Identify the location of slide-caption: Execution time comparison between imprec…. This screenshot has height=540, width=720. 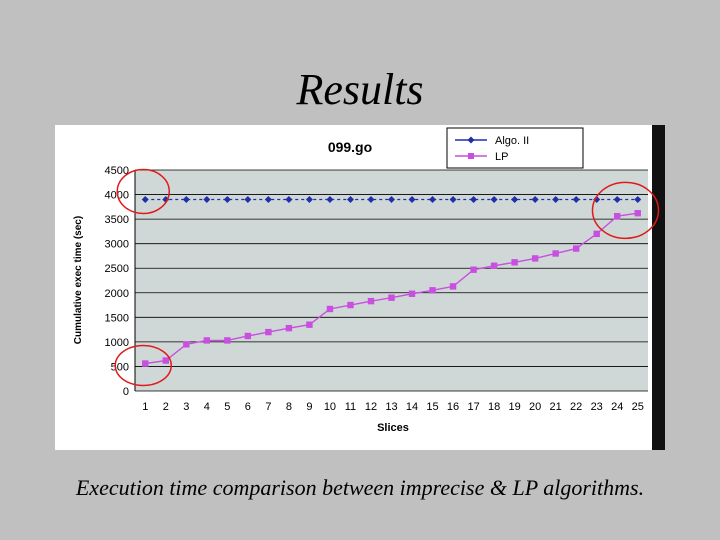
(360, 487).